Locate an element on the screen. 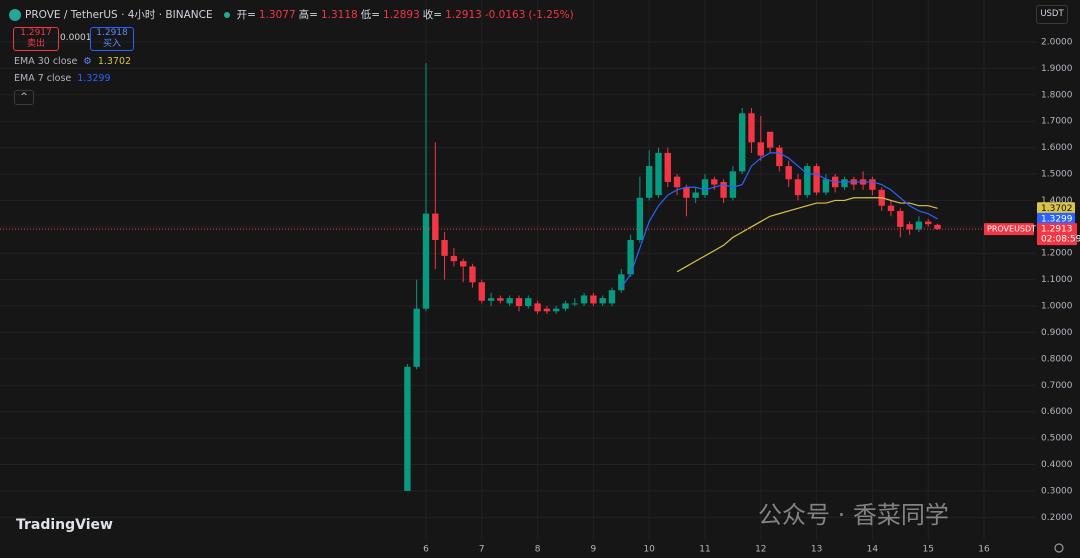 This screenshot has height=558, width=1080. buy-button: 1.2918 买入 is located at coordinates (112, 39).